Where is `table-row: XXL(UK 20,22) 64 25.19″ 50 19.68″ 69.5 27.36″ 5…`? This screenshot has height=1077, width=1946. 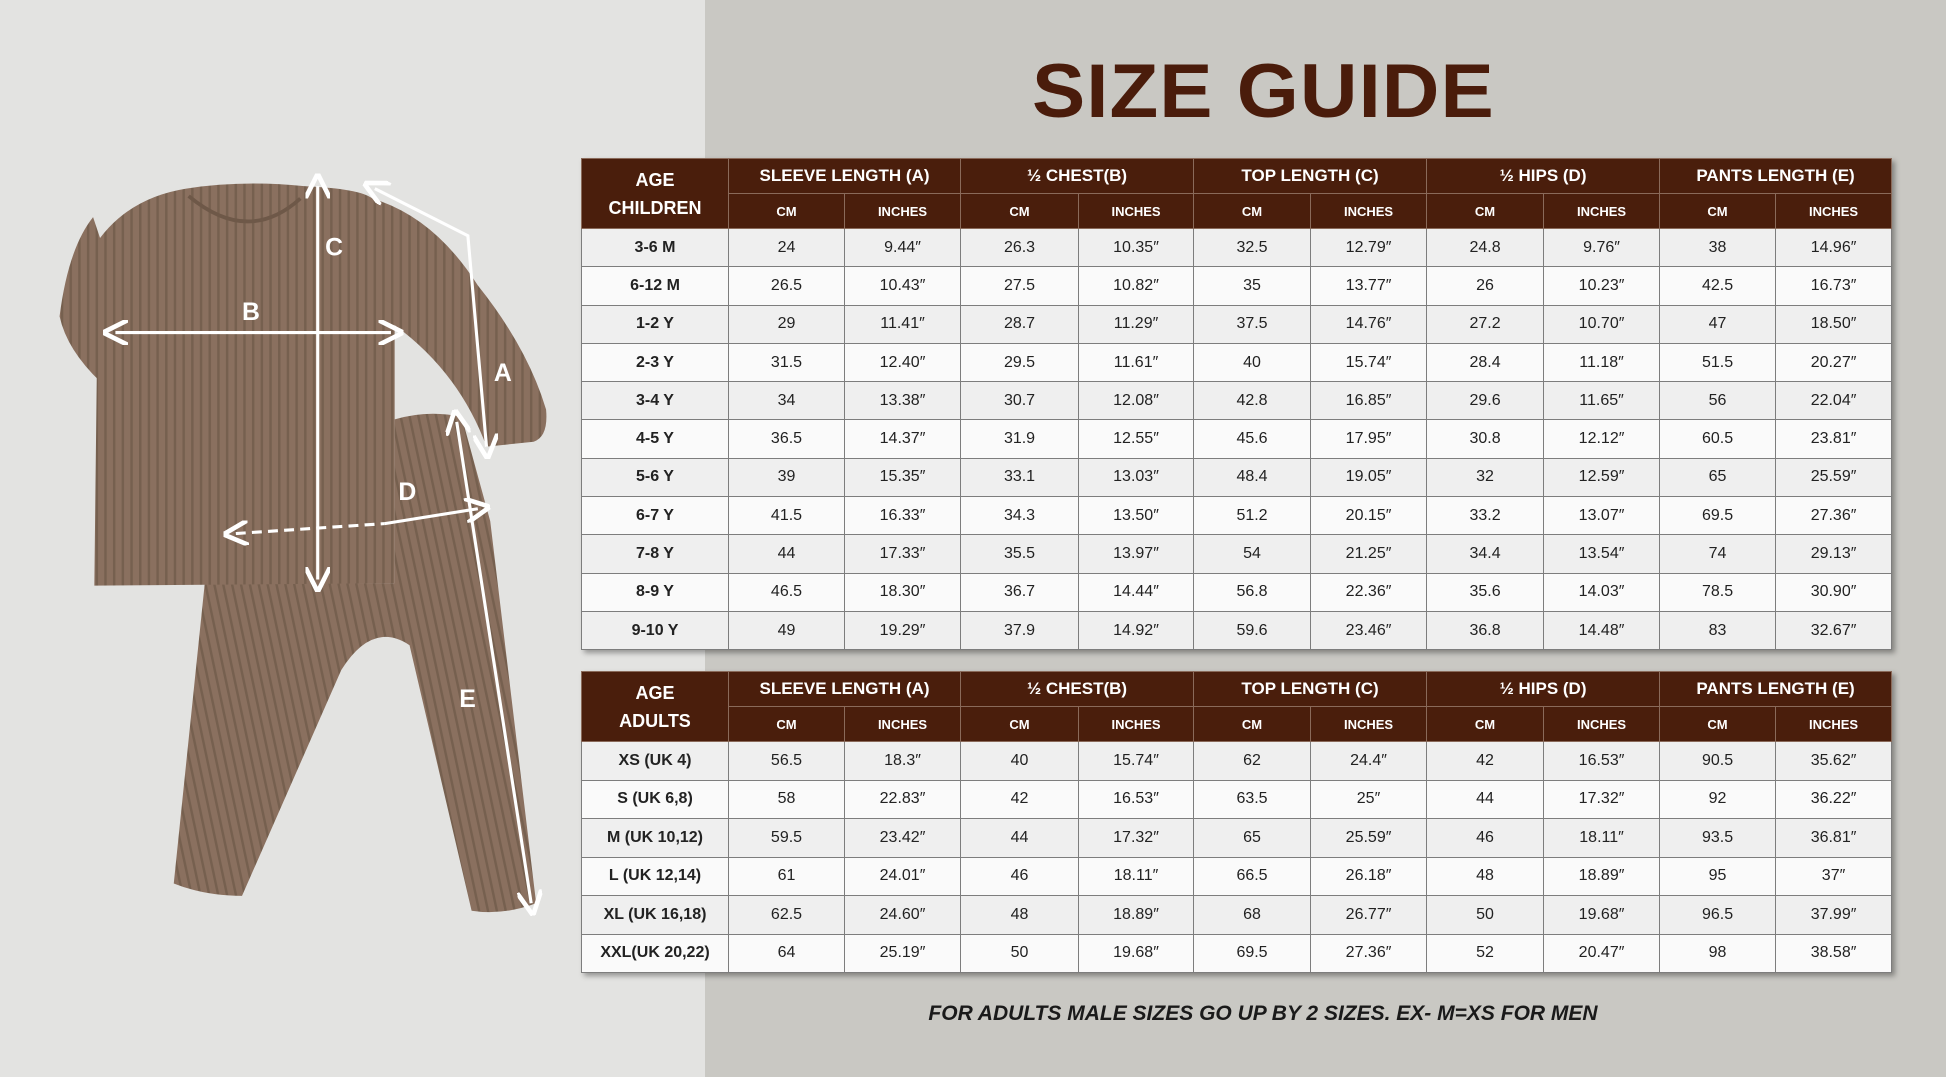
table-row: XXL(UK 20,22) 64 25.19″ 50 19.68″ 69.5 27.36″ 5… is located at coordinates (1237, 953).